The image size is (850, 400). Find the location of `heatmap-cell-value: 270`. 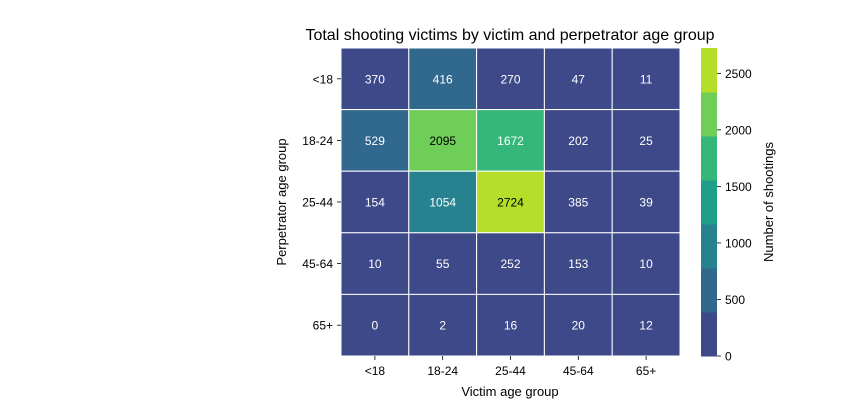

heatmap-cell-value: 270 is located at coordinates (510, 79).